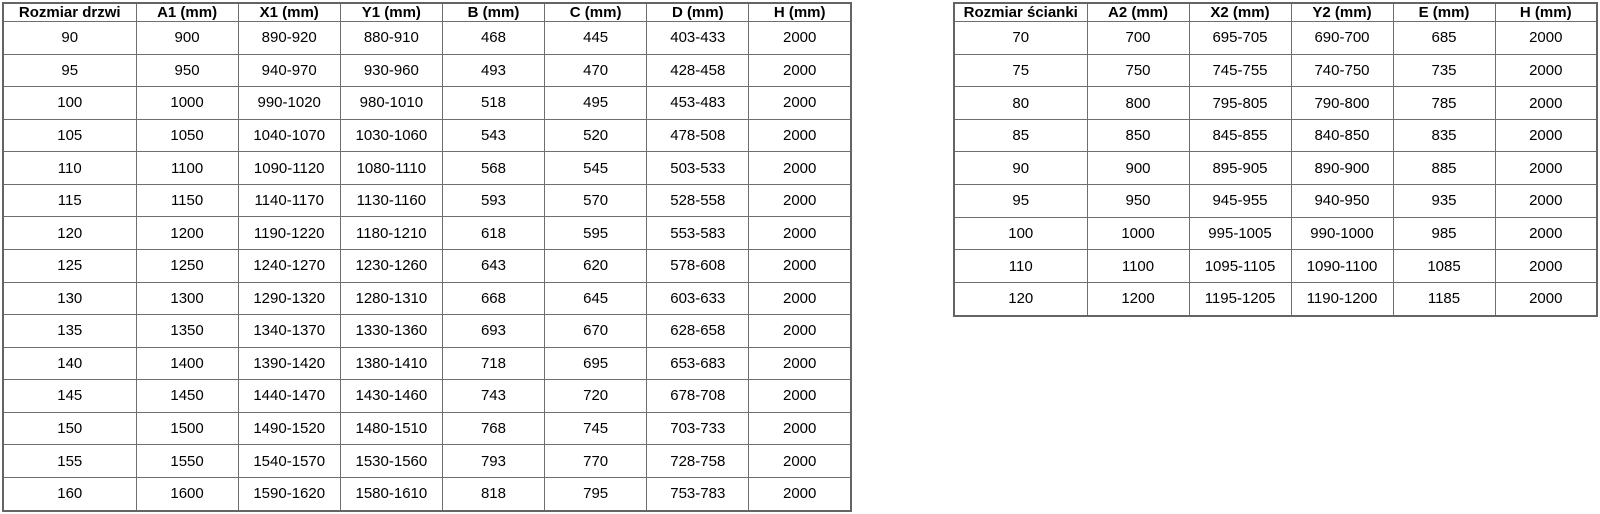 The width and height of the screenshot is (1600, 514). Describe the element at coordinates (187, 233) in the screenshot. I see `table-cell: 1200` at that location.